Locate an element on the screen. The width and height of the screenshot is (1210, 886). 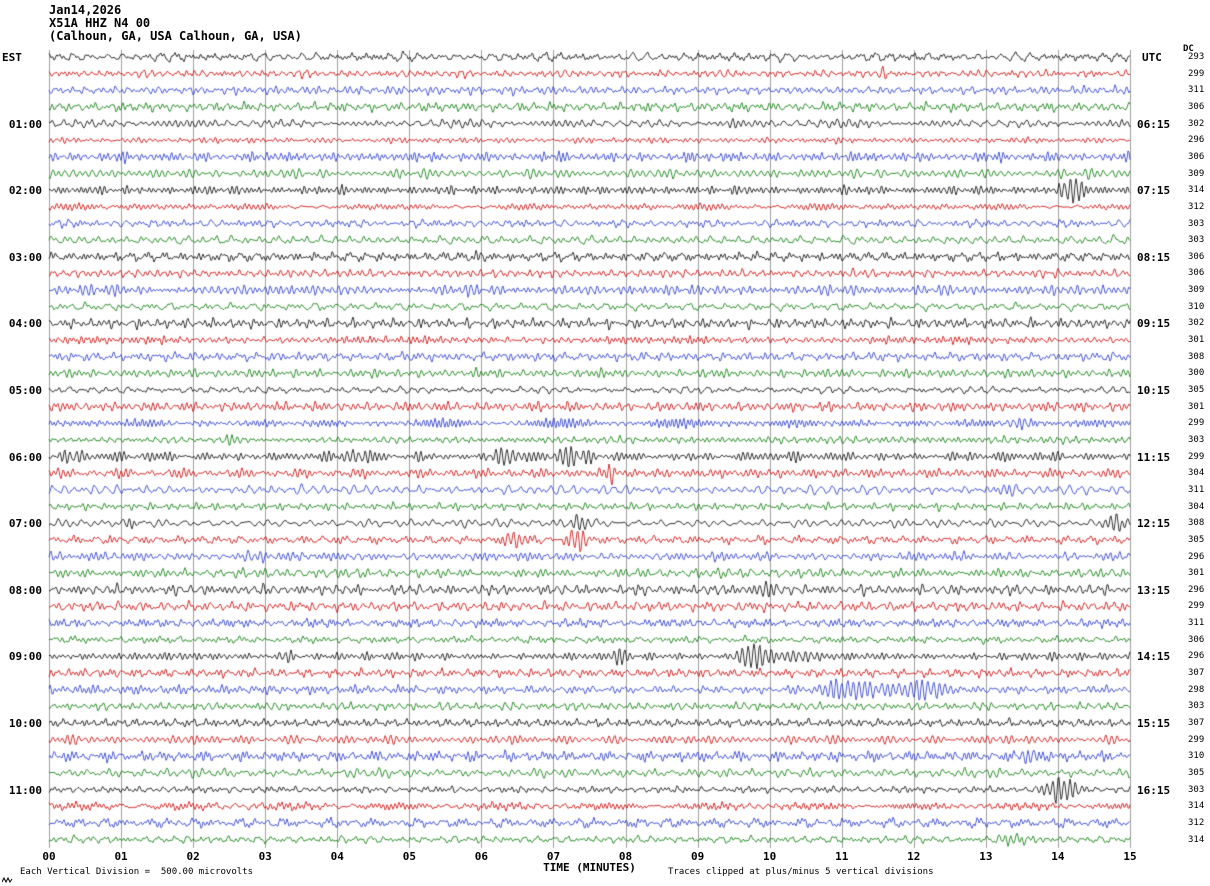
est-label: 10:00 is located at coordinates (25, 723).